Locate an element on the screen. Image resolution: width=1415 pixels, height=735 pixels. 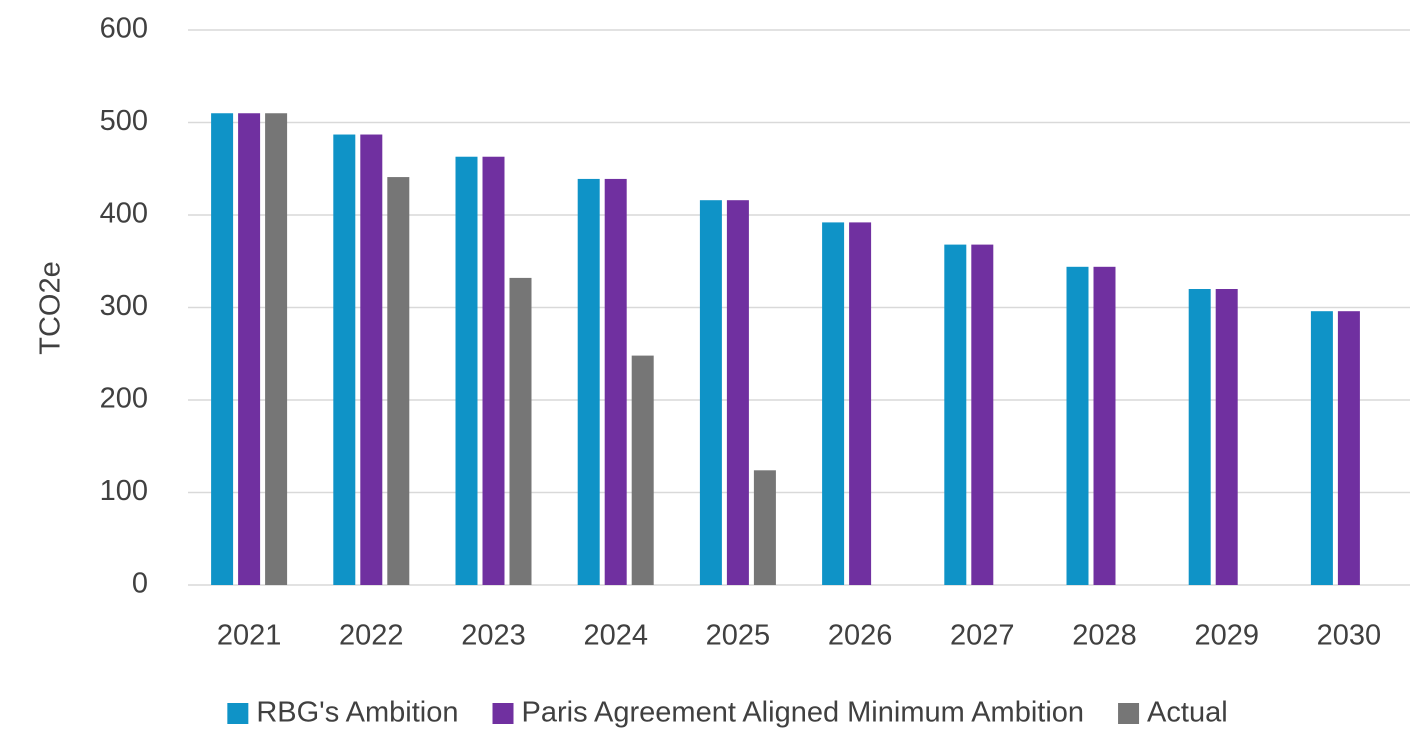
y-tick-label: 400 is located at coordinates (124, 214).